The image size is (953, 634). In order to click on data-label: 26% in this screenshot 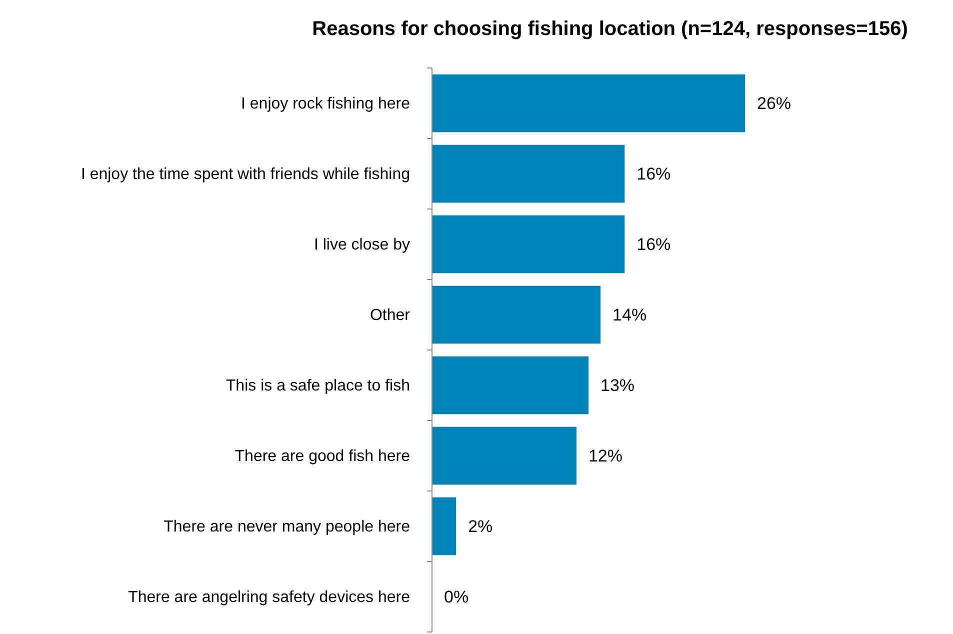, I will do `click(774, 104)`.